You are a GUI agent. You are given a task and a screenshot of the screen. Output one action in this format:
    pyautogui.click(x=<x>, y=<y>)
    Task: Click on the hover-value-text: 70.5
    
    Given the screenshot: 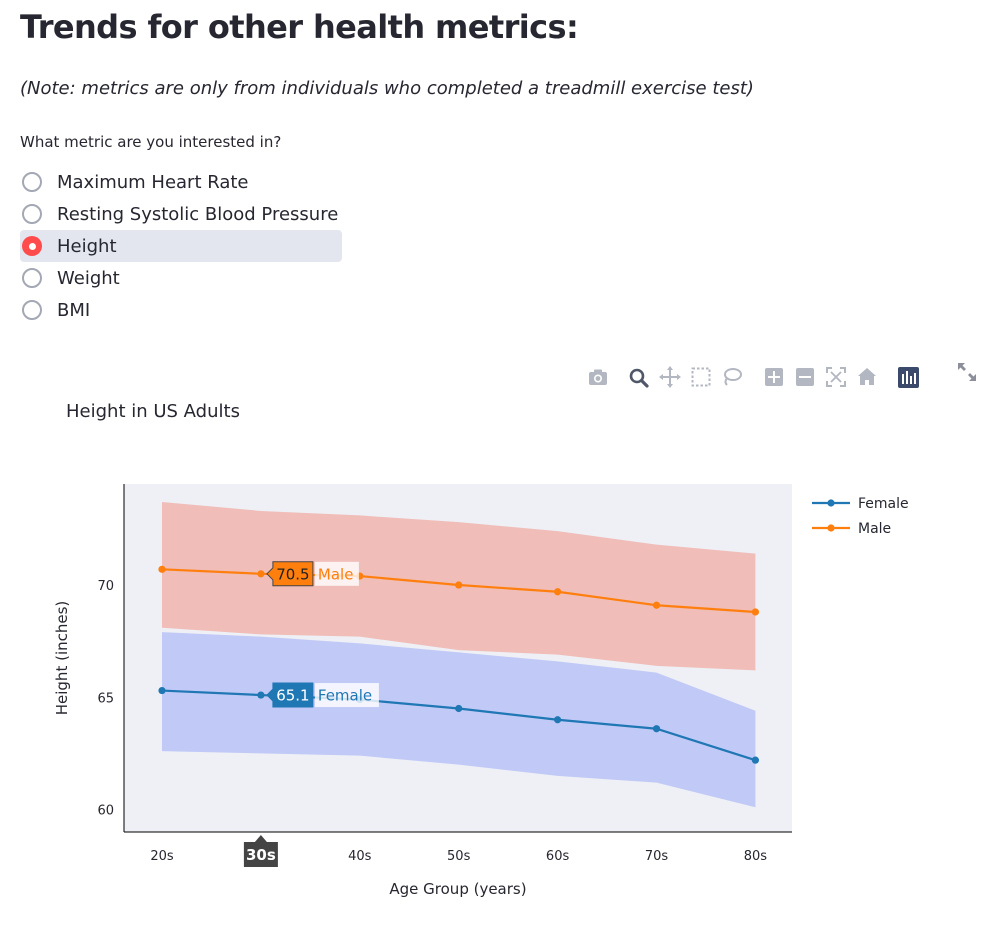 What is the action you would take?
    pyautogui.click(x=292, y=574)
    